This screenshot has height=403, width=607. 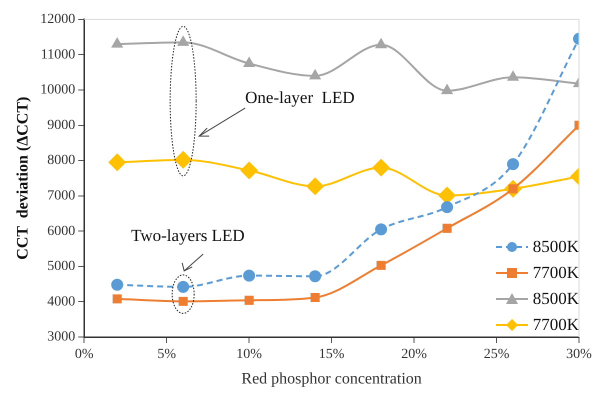 What do you see at coordinates (61, 125) in the screenshot?
I see `y-tick-label: 9000` at bounding box center [61, 125].